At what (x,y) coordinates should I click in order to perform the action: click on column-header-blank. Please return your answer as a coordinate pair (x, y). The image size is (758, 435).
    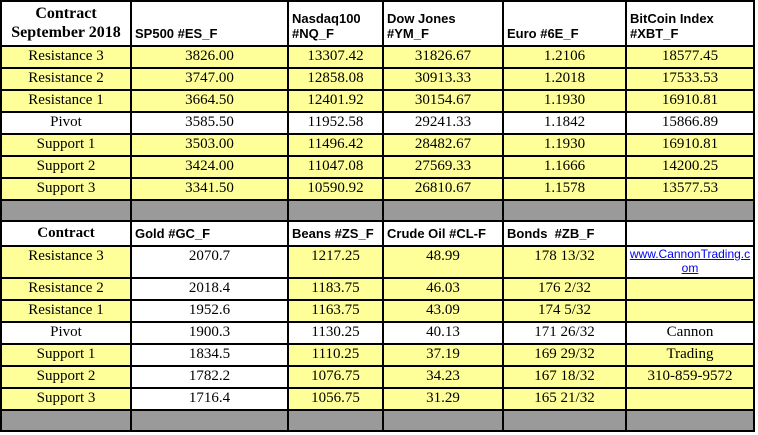
    Looking at the image, I should click on (690, 233).